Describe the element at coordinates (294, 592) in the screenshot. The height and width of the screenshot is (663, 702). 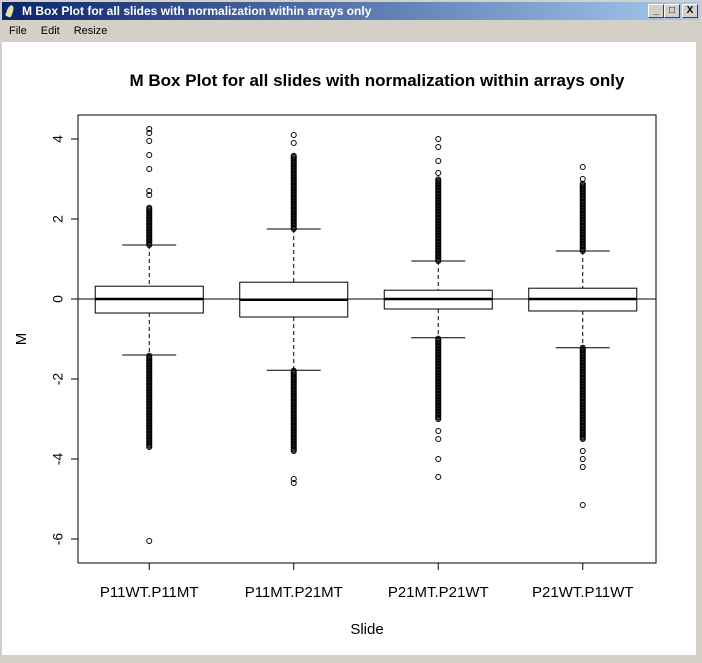
I see `x-tick-label: P11MT.P21MT` at that location.